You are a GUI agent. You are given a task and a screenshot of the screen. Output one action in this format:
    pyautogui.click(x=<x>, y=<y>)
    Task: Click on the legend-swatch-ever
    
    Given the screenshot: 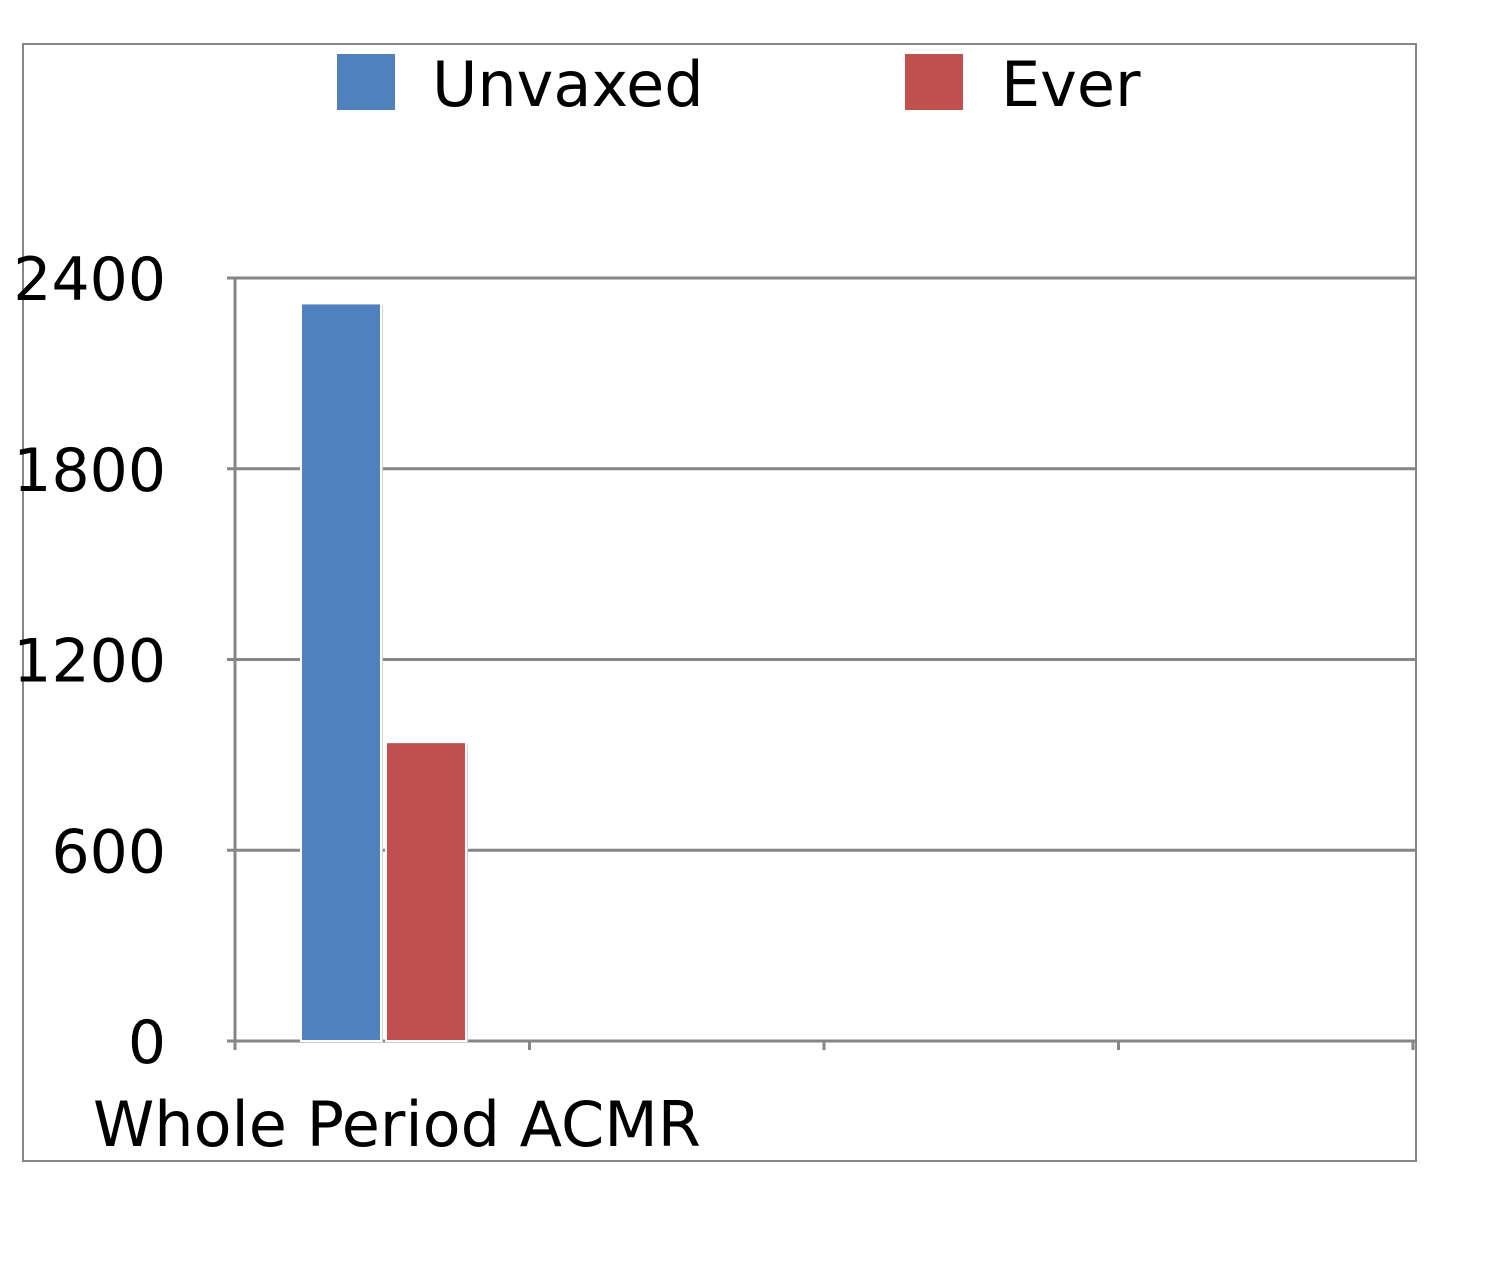 What is the action you would take?
    pyautogui.click(x=934, y=82)
    